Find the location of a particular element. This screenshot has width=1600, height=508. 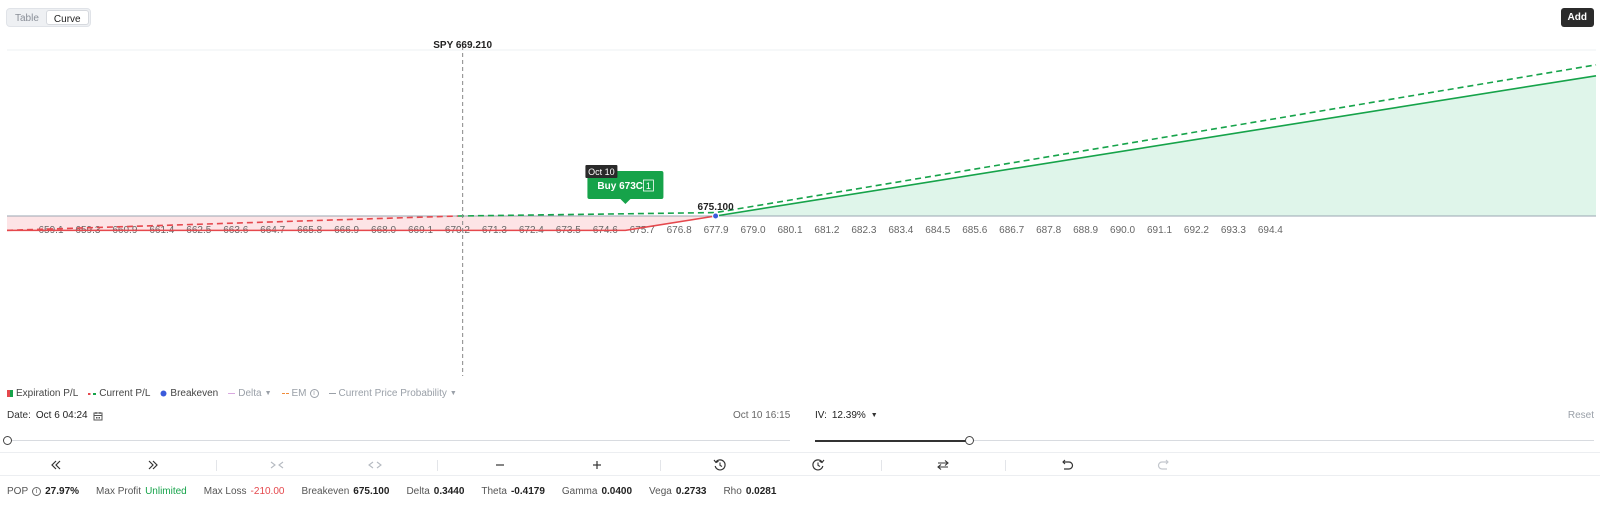

stat-gamma: Gamma 0.0400 is located at coordinates (597, 491).